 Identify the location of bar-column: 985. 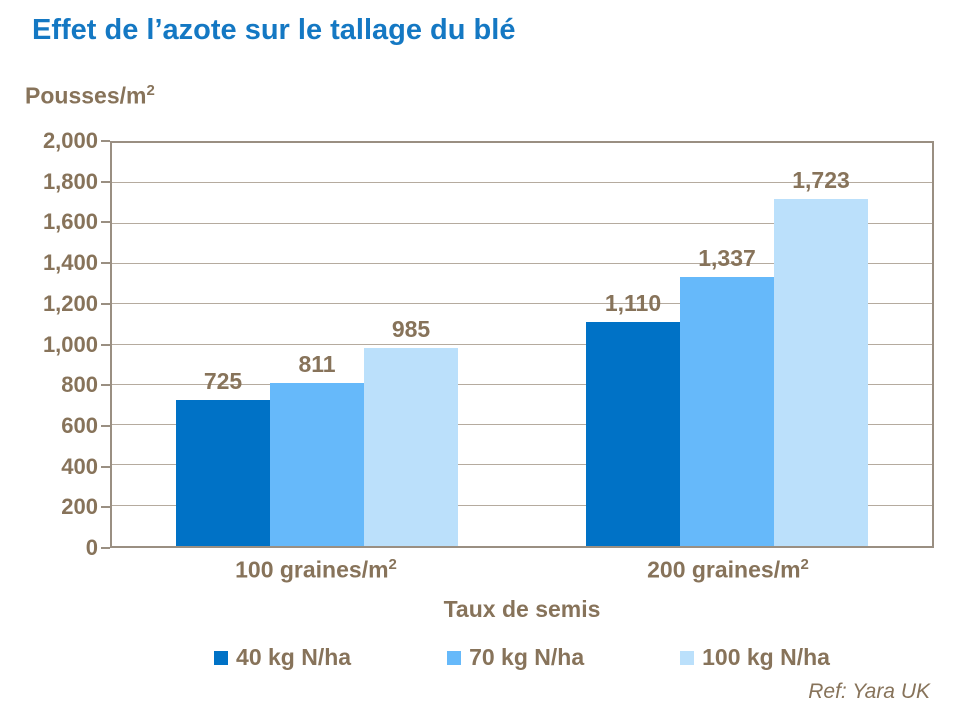
(411, 344).